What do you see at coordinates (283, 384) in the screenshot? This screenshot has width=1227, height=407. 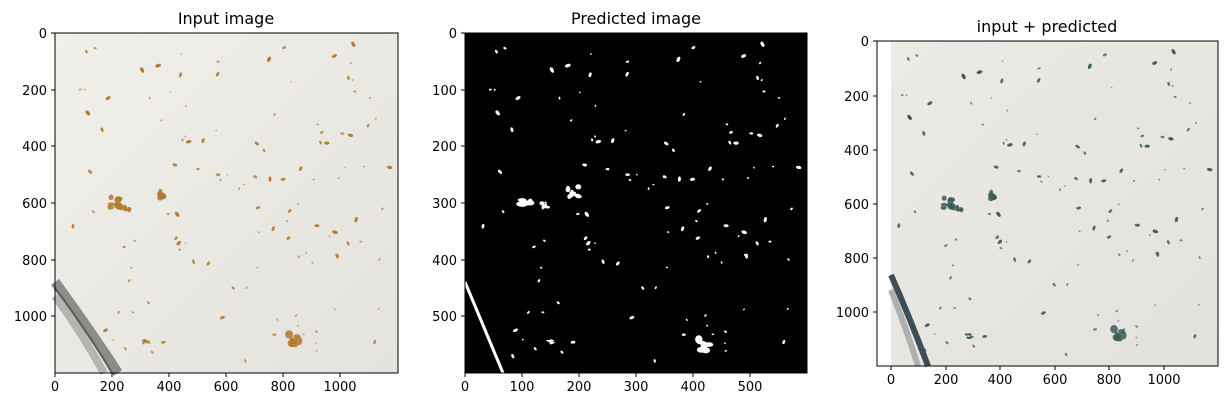 I see `x-tick: 800` at bounding box center [283, 384].